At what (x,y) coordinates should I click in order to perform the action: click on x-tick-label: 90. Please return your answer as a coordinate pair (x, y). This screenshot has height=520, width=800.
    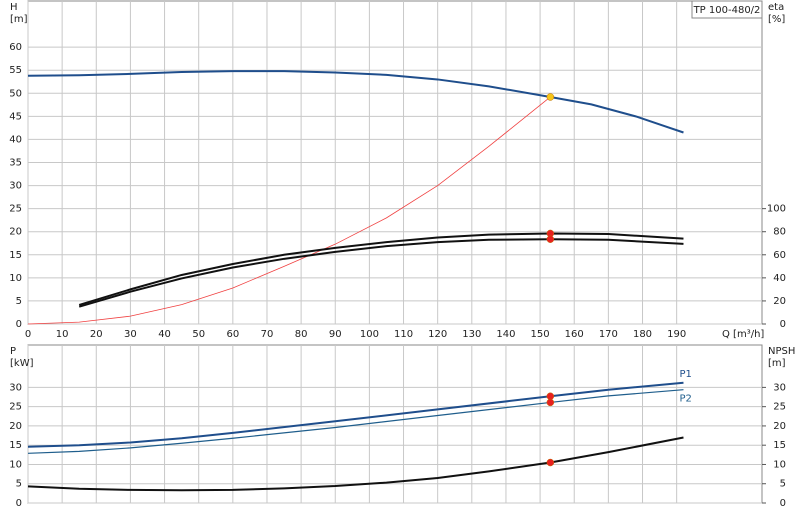
    Looking at the image, I should click on (335, 334).